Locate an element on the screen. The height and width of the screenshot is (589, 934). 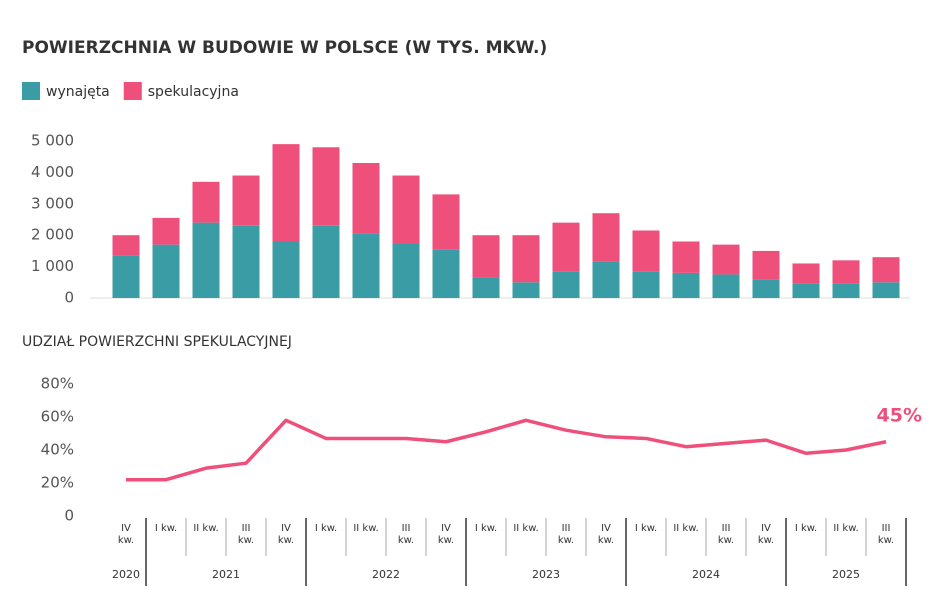
y-tick-label: 5 000 is located at coordinates (52, 141).